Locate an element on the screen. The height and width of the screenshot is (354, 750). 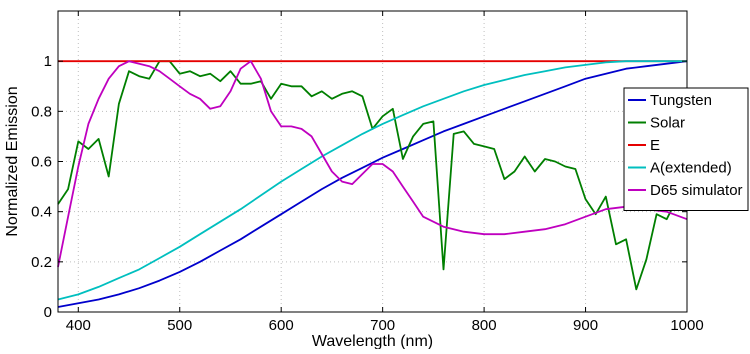
y-tick-label: 0.8 is located at coordinates (41, 111).